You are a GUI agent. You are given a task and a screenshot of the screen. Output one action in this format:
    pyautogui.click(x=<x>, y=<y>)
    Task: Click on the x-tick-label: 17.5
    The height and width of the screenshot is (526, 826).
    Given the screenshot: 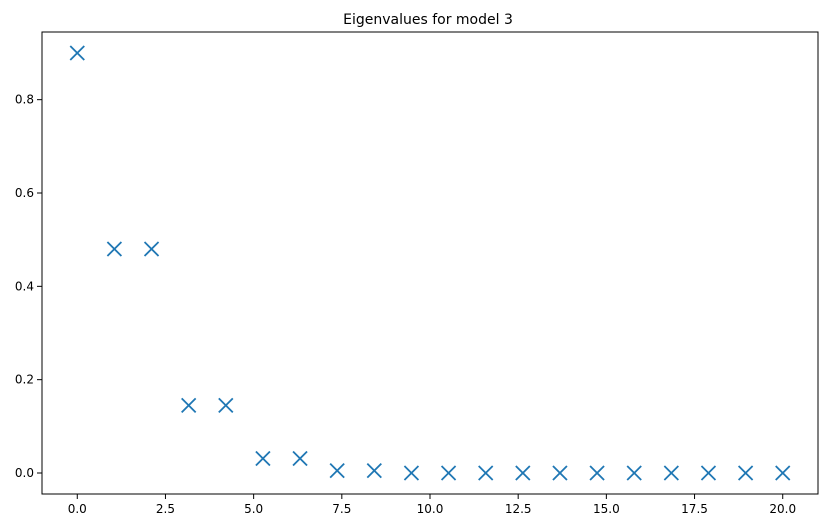 What is the action you would take?
    pyautogui.click(x=694, y=509)
    